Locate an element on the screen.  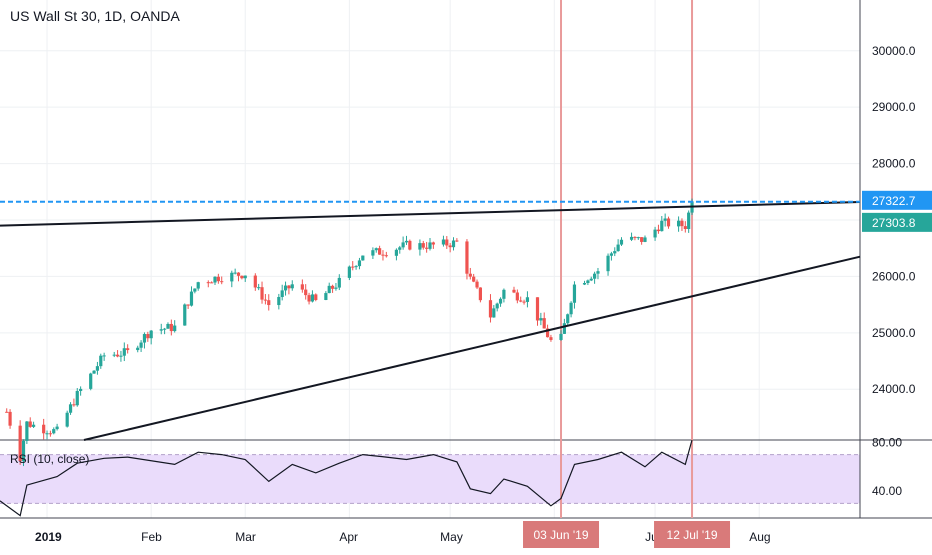
time-tick-label: Mar is located at coordinates (245, 537).